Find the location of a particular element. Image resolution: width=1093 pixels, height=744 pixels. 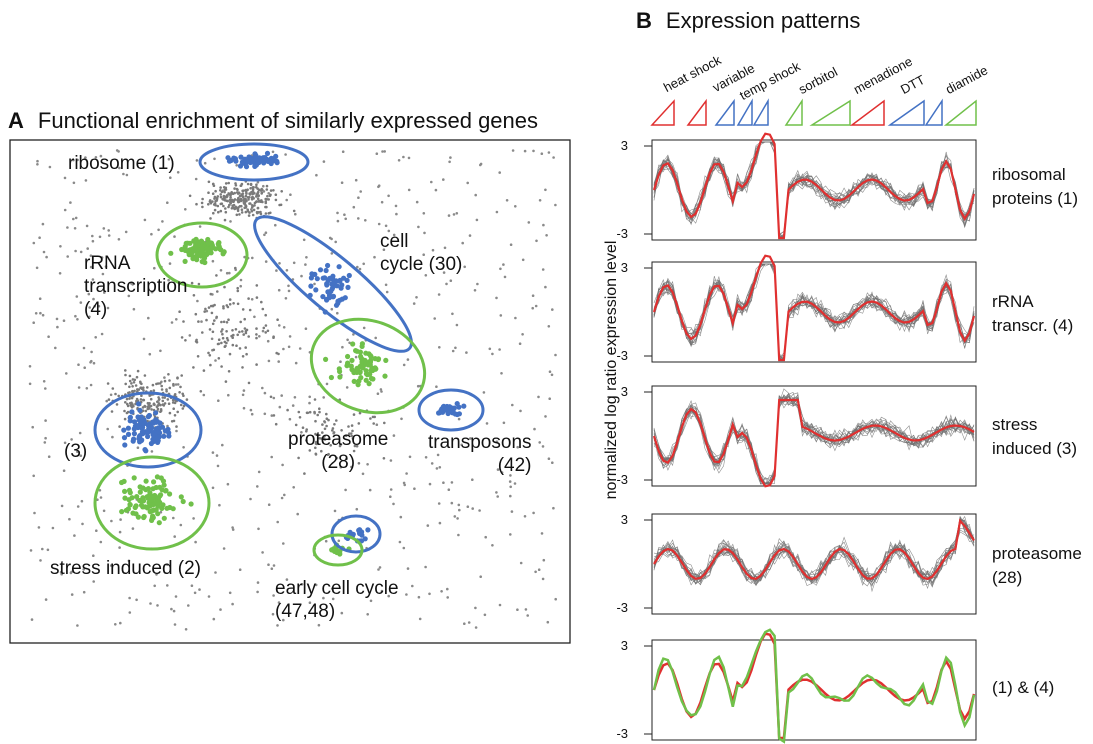

label-proteasome: proteasome (28) is located at coordinates (338, 451).